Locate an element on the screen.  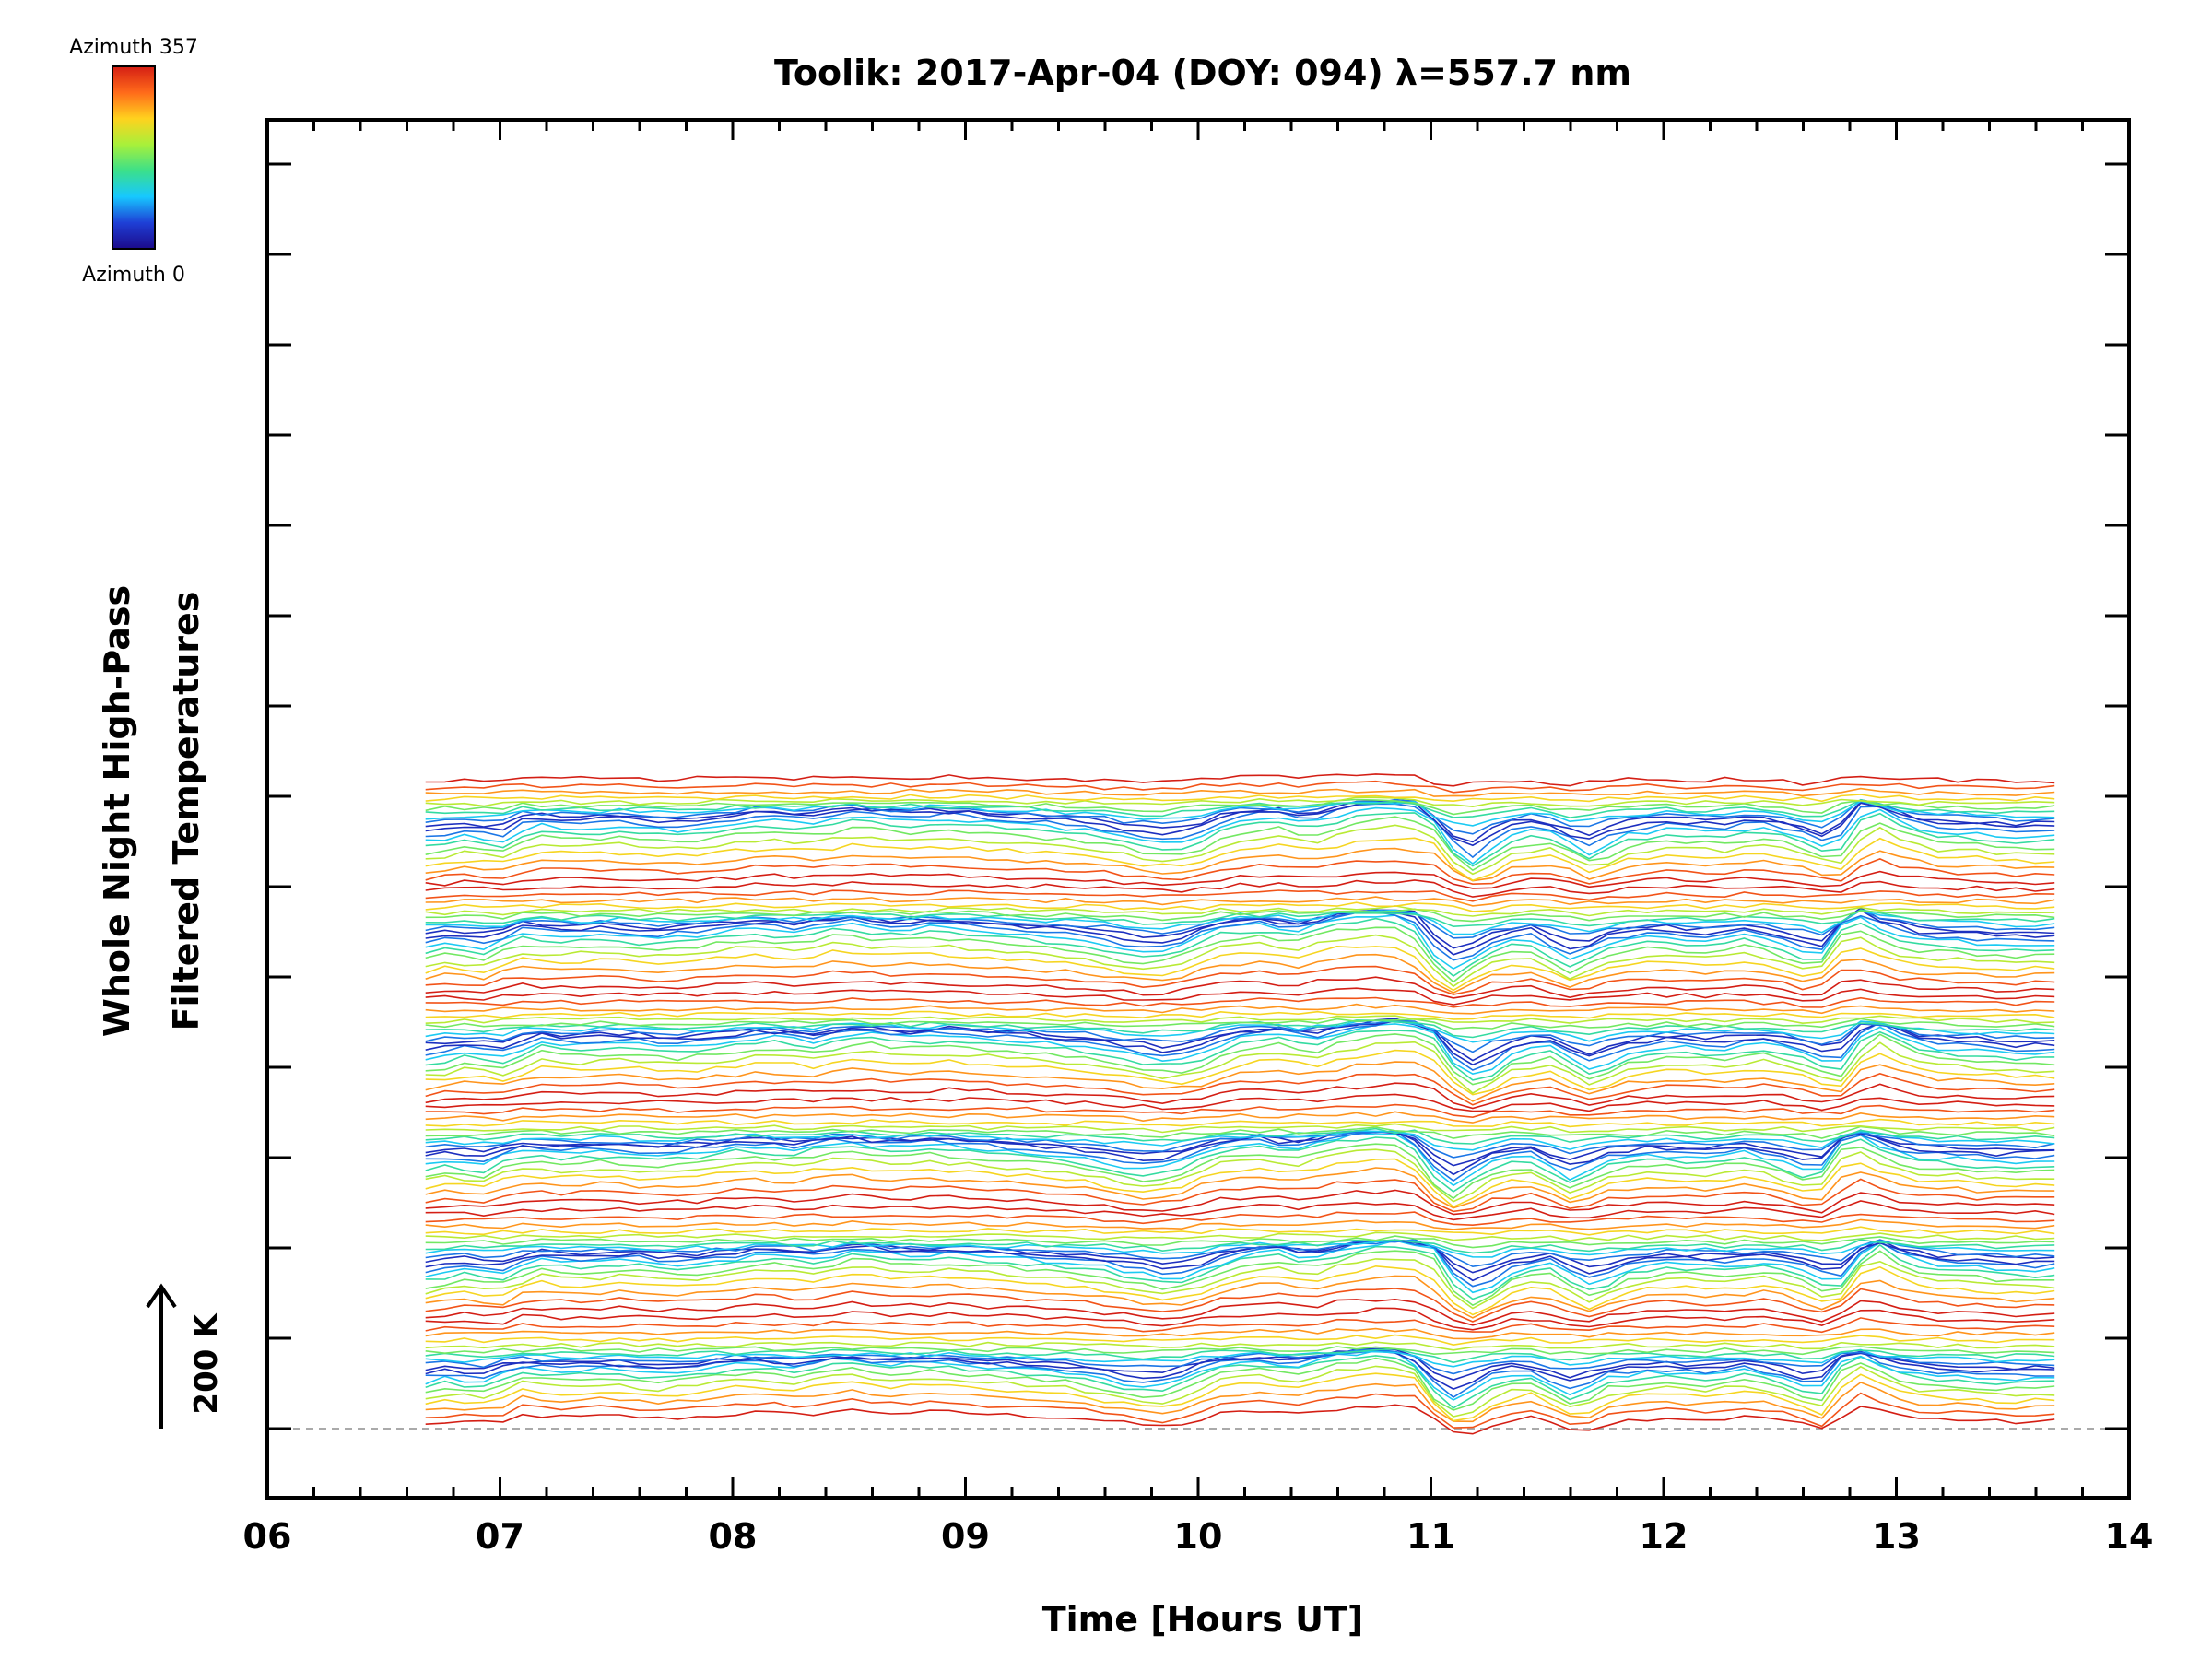
x-tick-label: 14 is located at coordinates (2129, 1536).